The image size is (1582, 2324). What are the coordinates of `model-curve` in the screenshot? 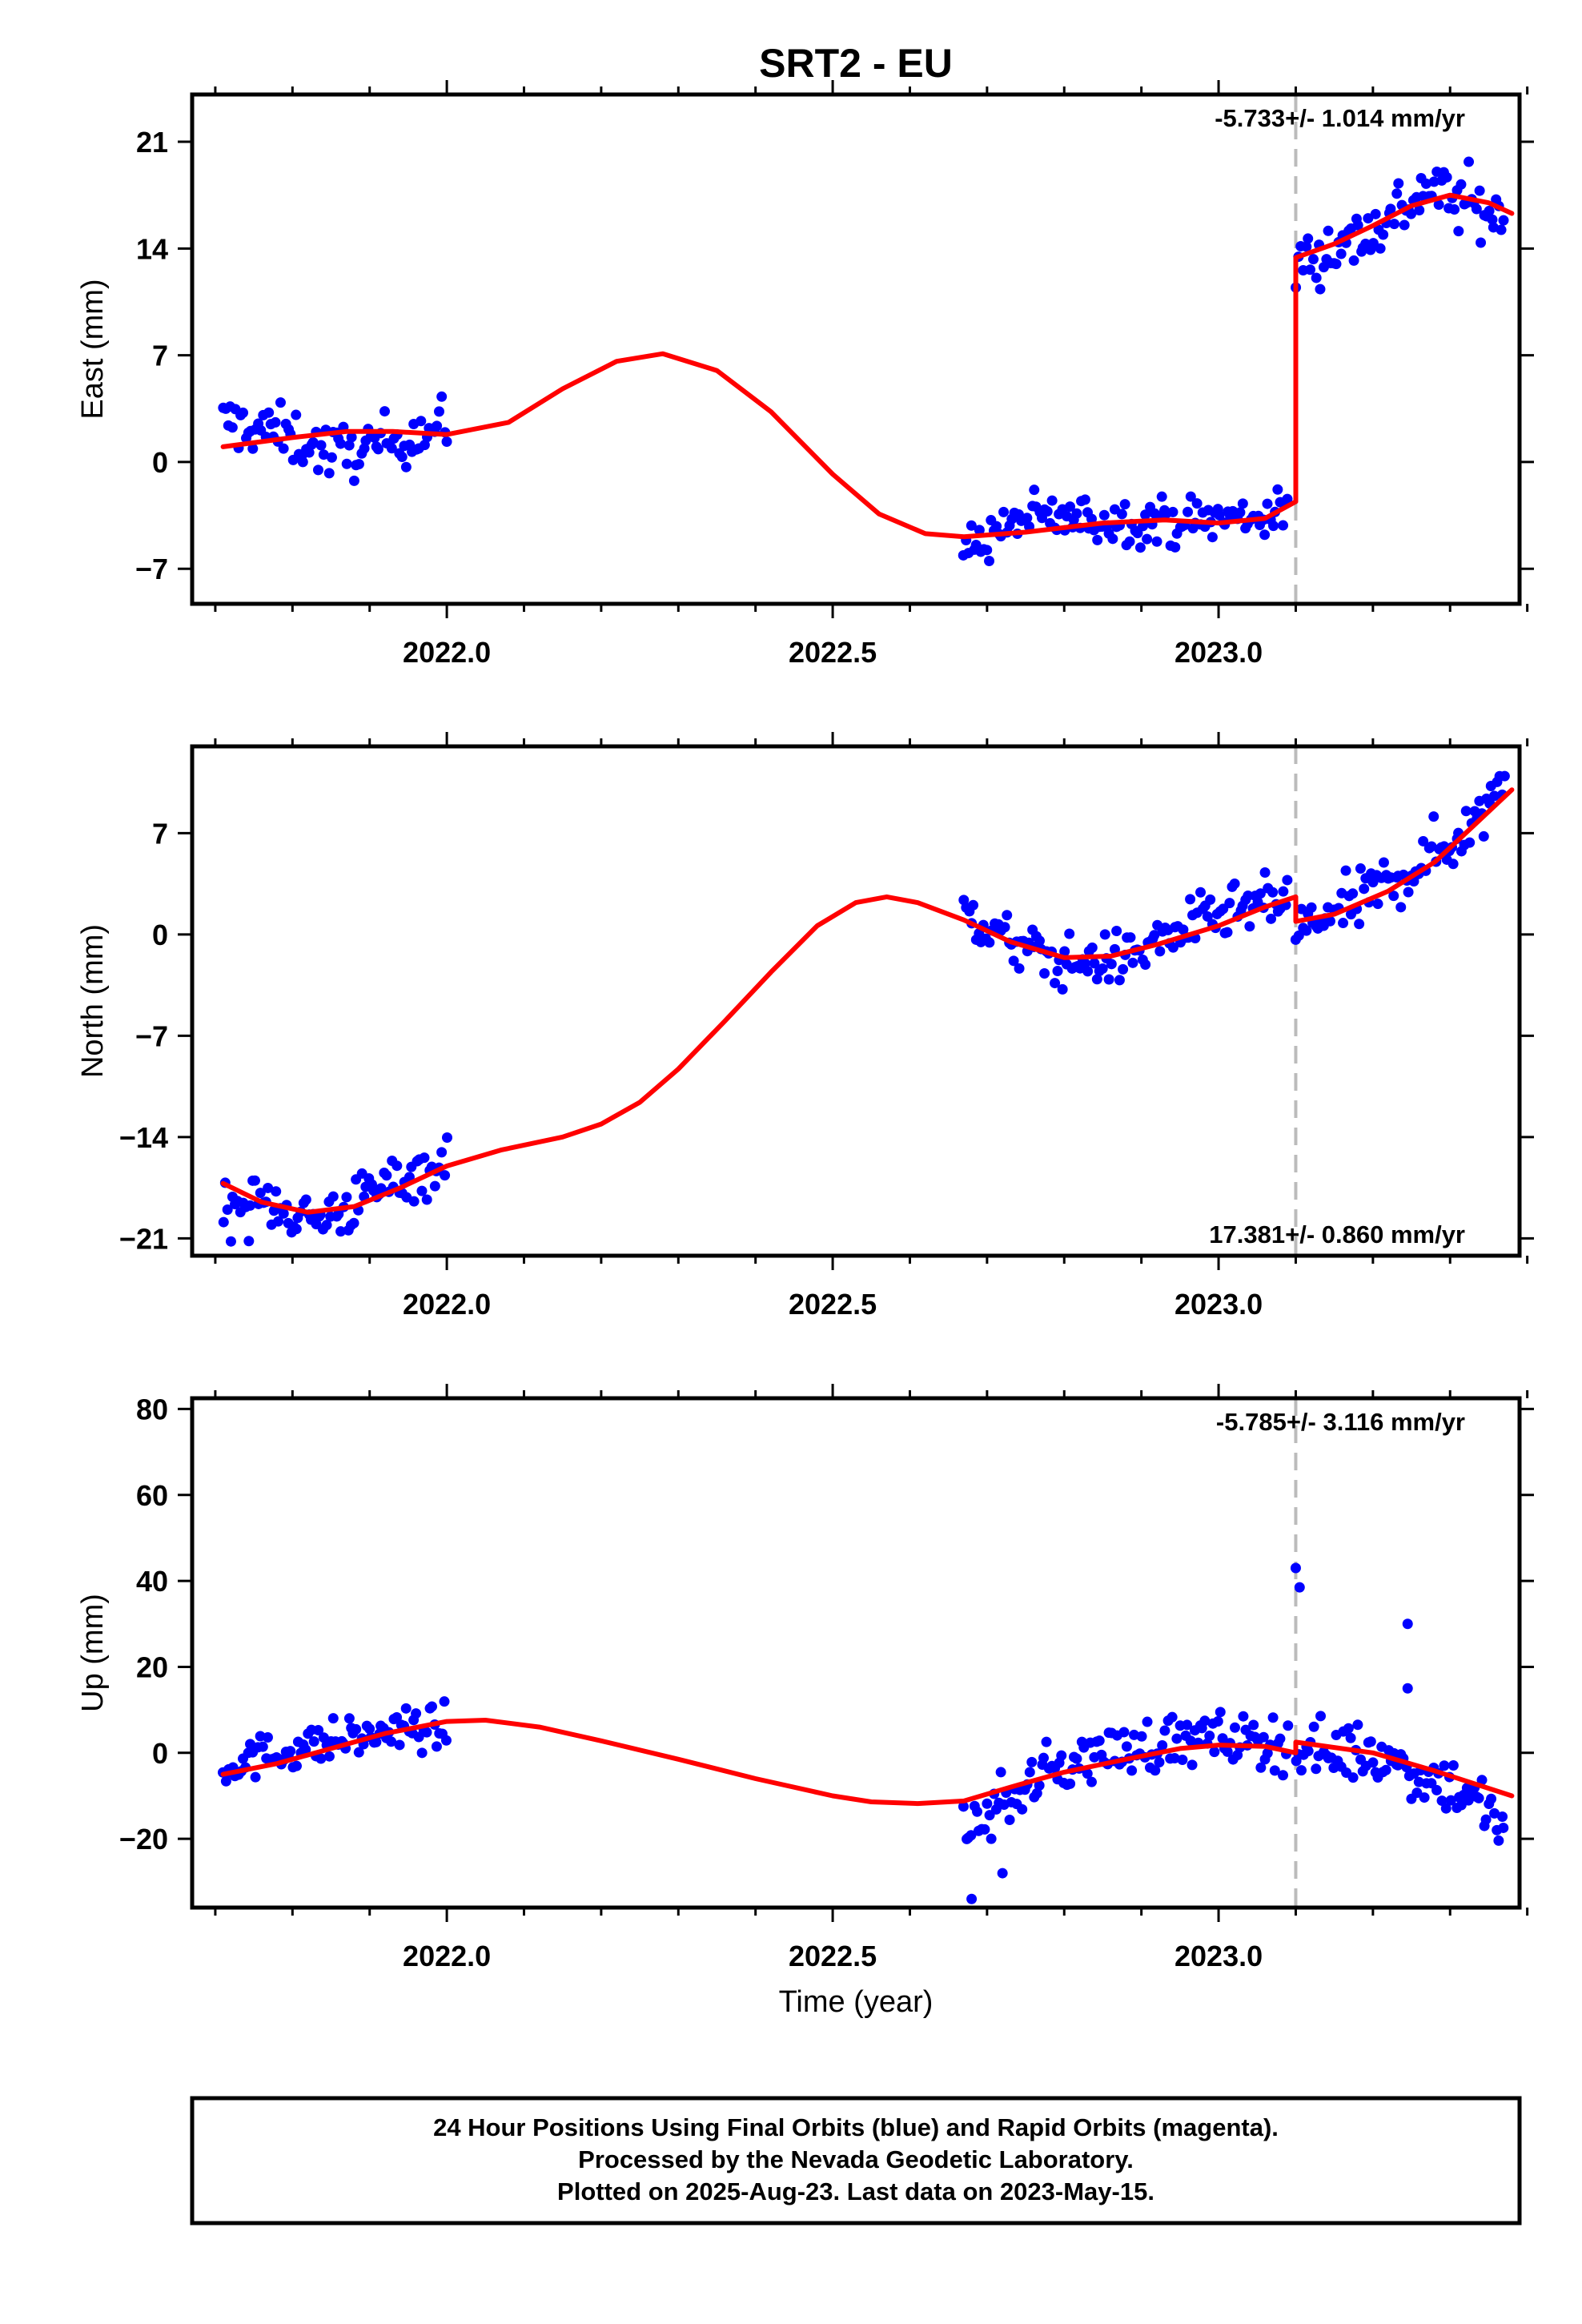 It's located at (868, 366).